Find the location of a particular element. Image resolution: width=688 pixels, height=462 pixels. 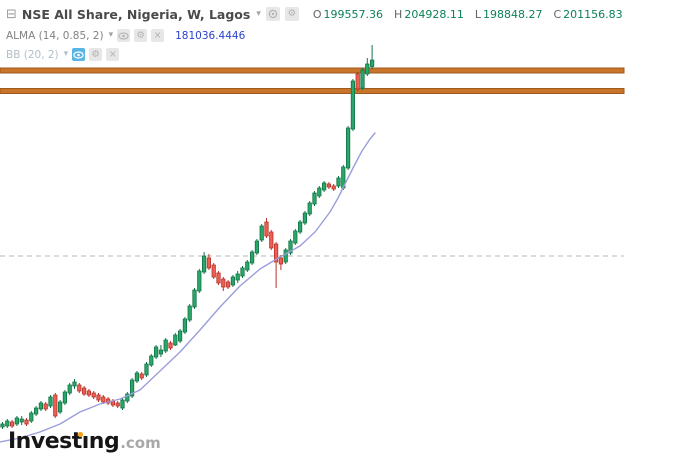

close-value: 201156.83 is located at coordinates (593, 14).